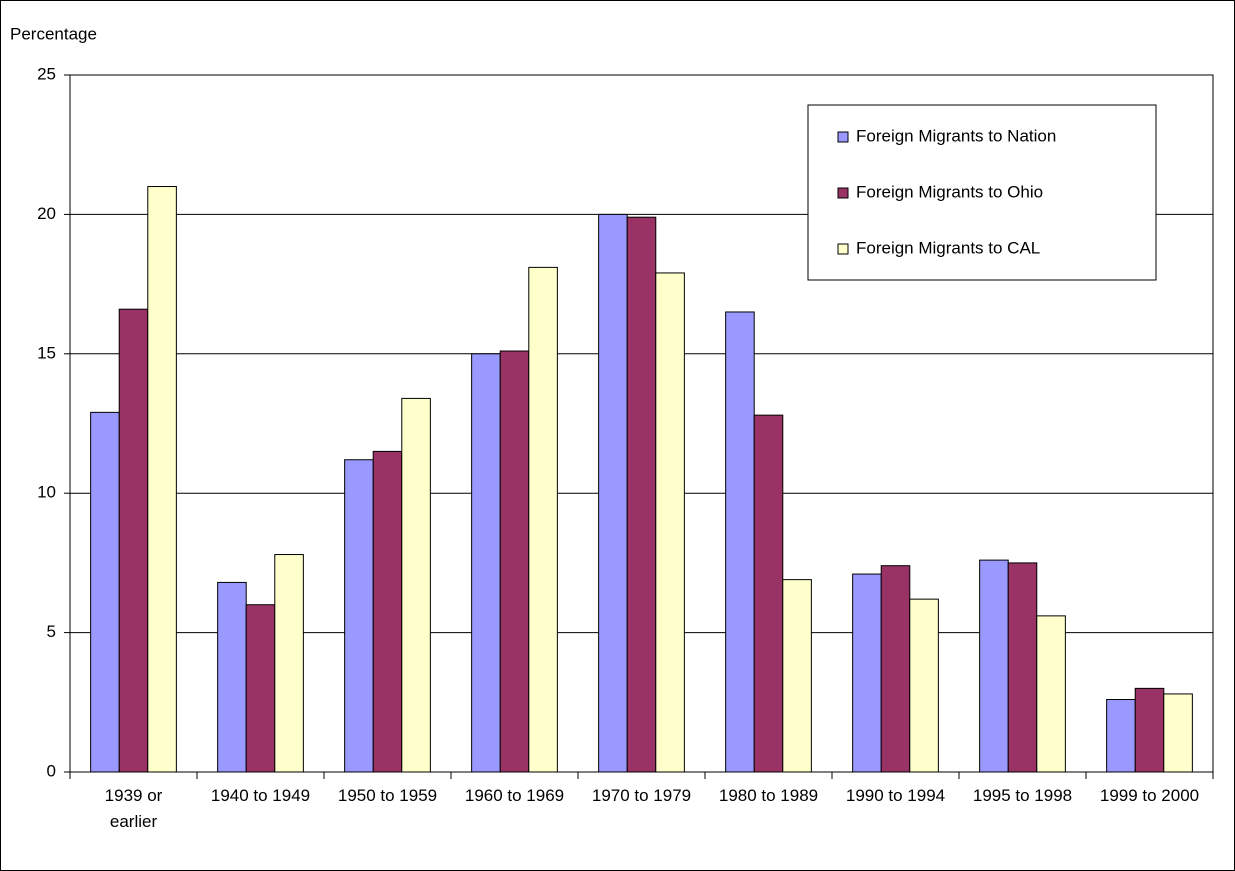 The height and width of the screenshot is (871, 1235). Describe the element at coordinates (46, 73) in the screenshot. I see `y-tick-label: 25` at that location.